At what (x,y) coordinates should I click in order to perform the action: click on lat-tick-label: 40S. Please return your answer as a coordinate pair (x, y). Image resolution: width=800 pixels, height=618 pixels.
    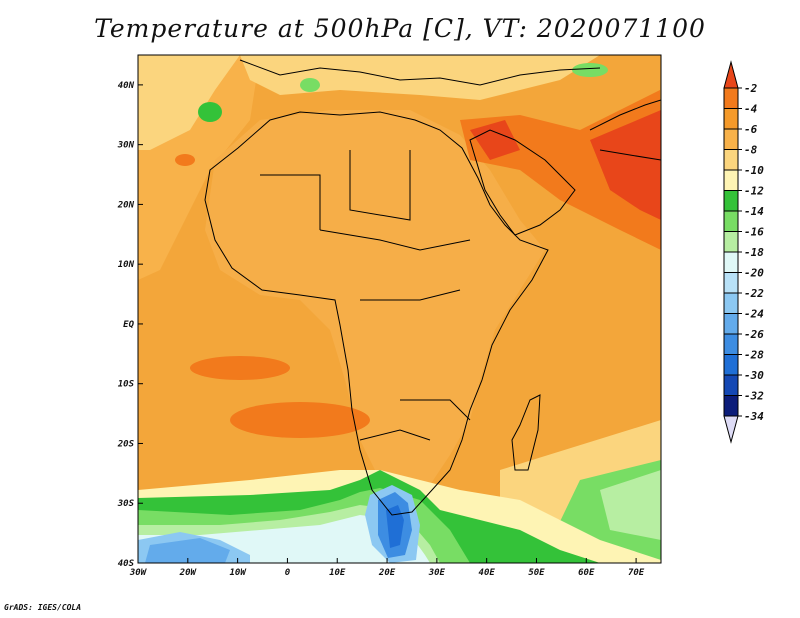
    Looking at the image, I should click on (126, 564).